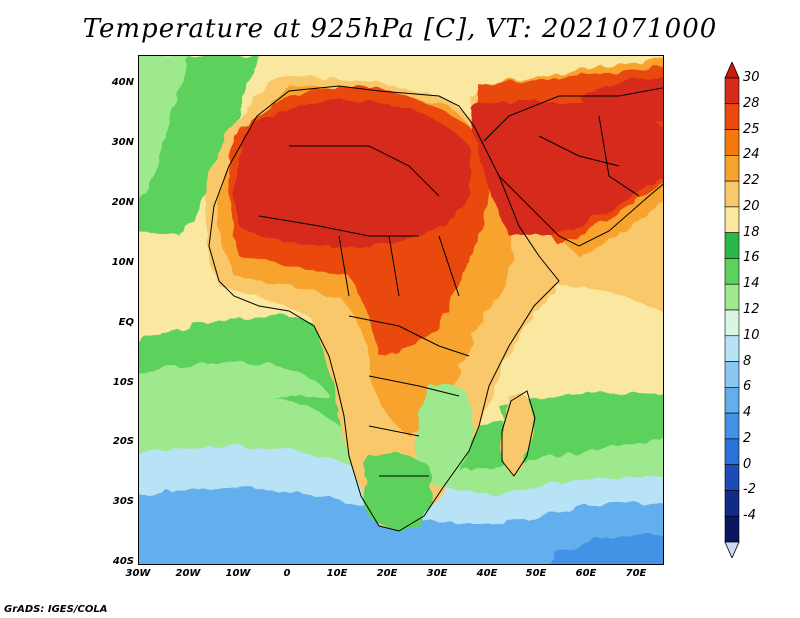  What do you see at coordinates (581, 424) in the screenshot?
I see `indian-ocean-green` at bounding box center [581, 424].